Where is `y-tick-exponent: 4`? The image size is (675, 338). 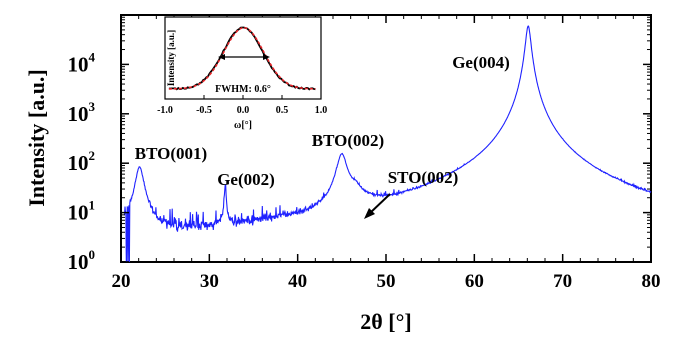
y-tick-exponent: 4 is located at coordinates (92, 56).